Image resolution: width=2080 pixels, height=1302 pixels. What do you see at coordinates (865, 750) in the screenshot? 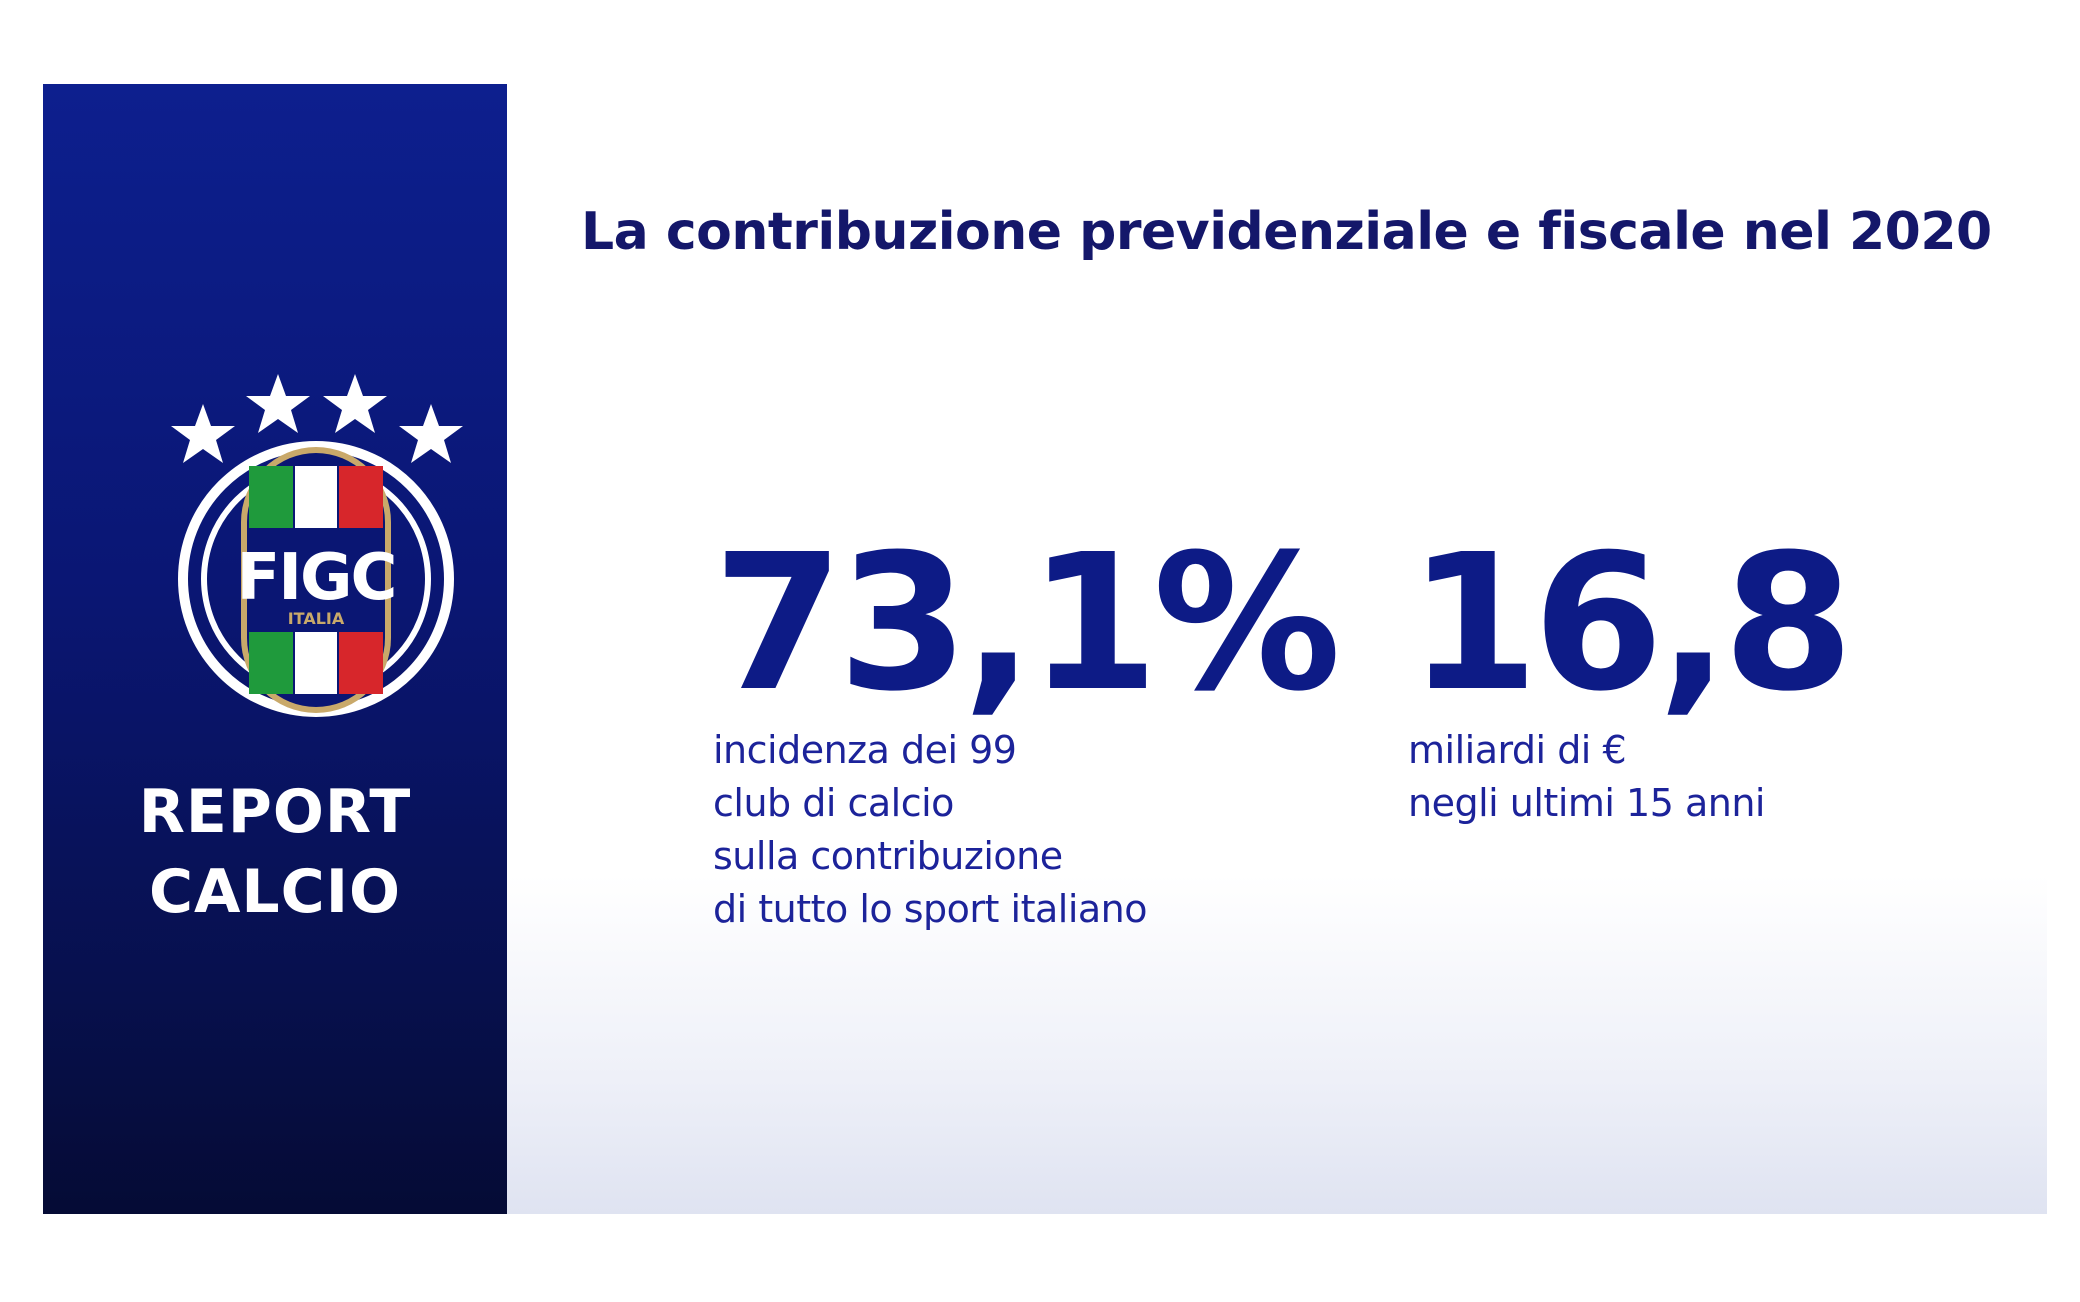
I see `stat-description-line: incidenza dei 99` at bounding box center [865, 750].